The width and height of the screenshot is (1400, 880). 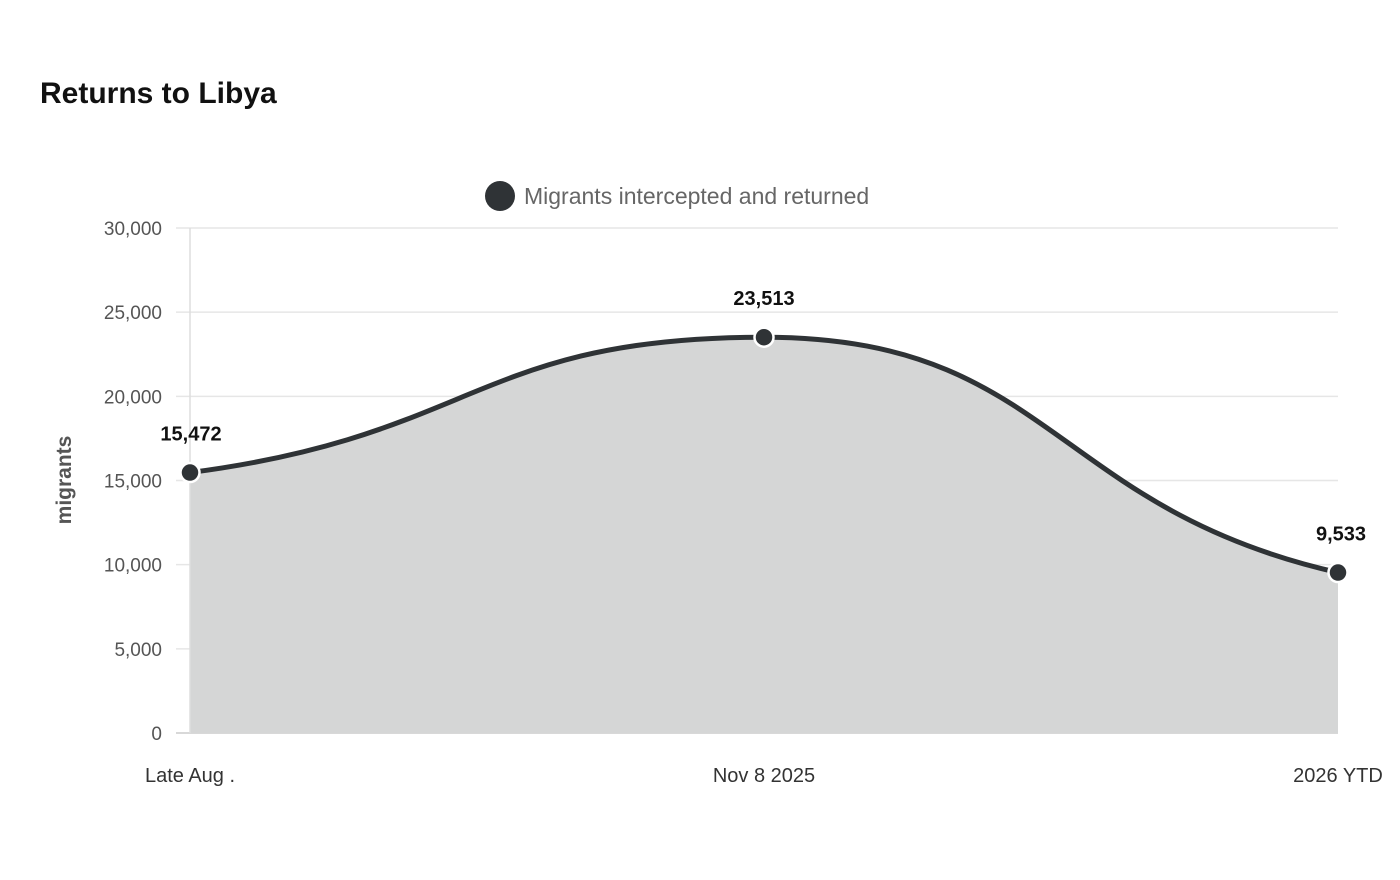 What do you see at coordinates (133, 397) in the screenshot?
I see `y-tick-label: 20,000` at bounding box center [133, 397].